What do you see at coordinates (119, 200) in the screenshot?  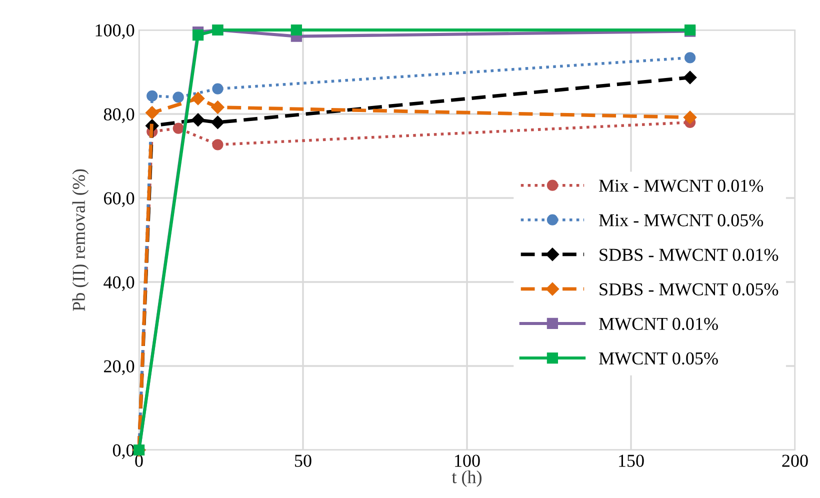 I see `y-tick-label: 60,0` at bounding box center [119, 200].